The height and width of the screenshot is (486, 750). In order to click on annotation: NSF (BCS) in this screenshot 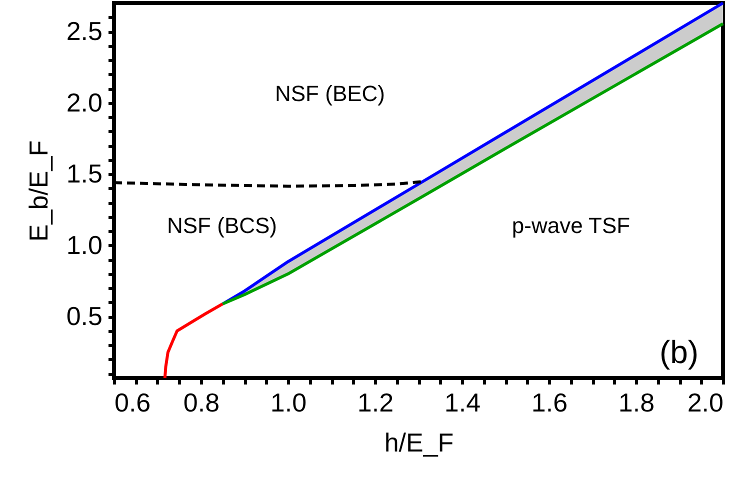, I will do `click(222, 225)`.